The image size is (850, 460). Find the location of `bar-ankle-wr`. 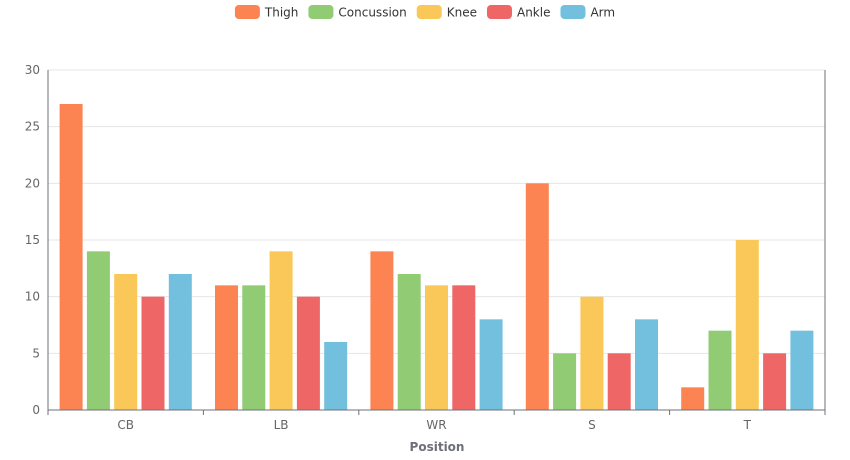

bar-ankle-wr is located at coordinates (464, 347).